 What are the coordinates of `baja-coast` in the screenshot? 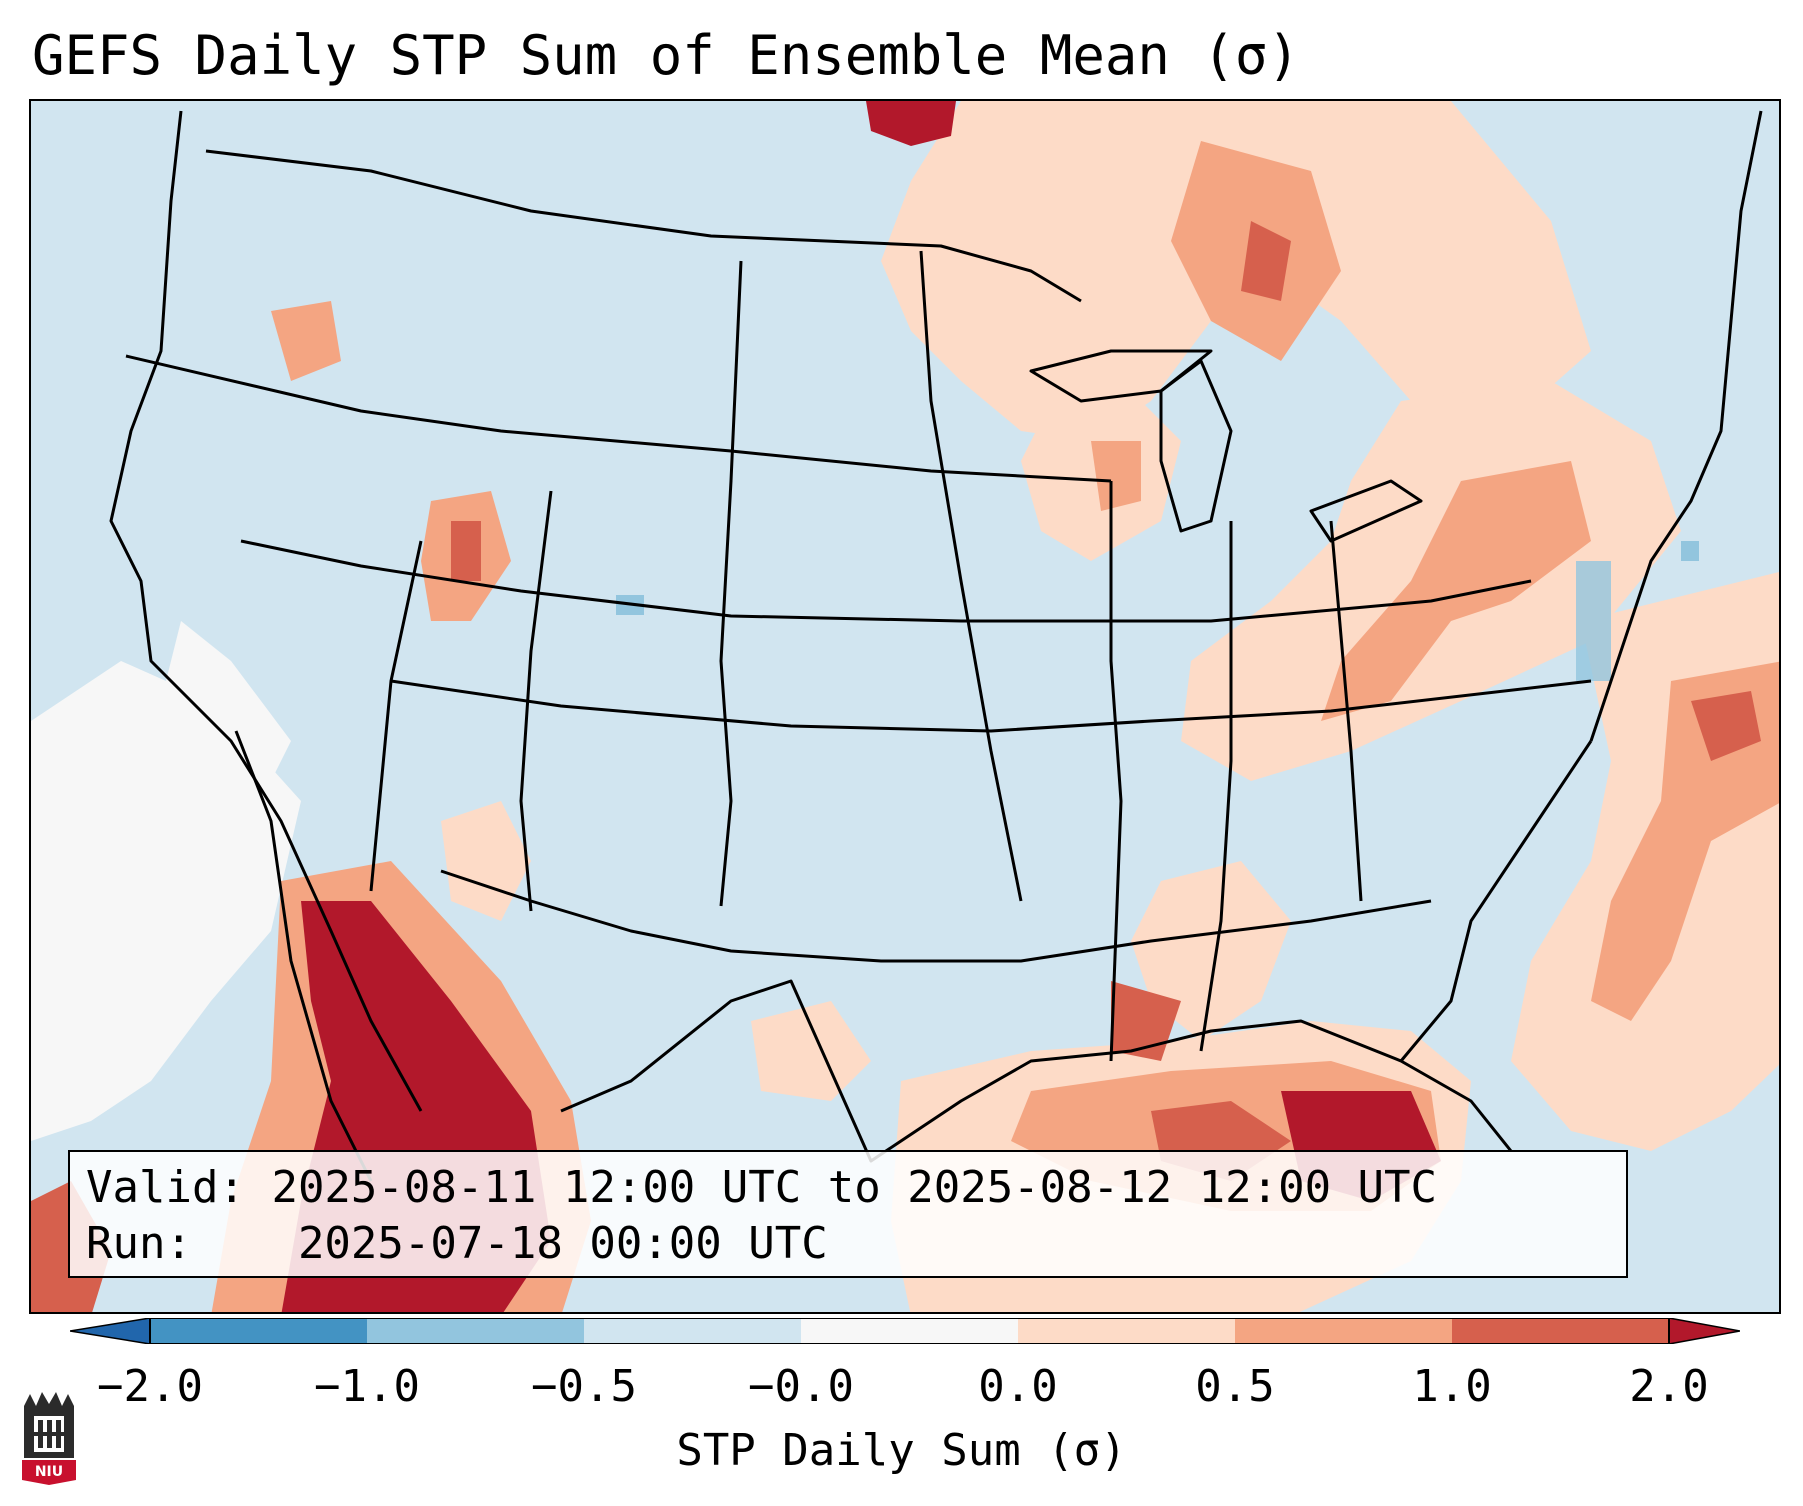 It's located at (303, 956).